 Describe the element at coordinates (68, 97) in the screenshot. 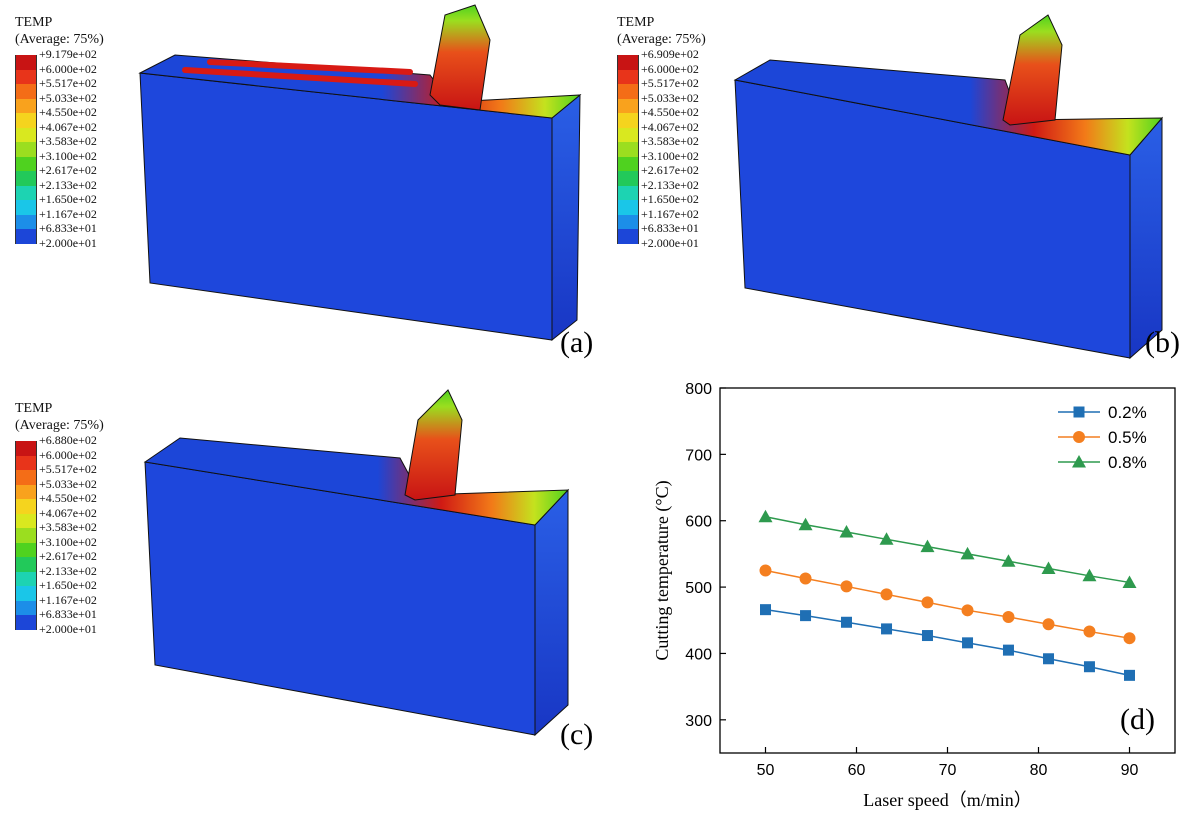

I see `legend-level-label: +5.033e+02` at that location.